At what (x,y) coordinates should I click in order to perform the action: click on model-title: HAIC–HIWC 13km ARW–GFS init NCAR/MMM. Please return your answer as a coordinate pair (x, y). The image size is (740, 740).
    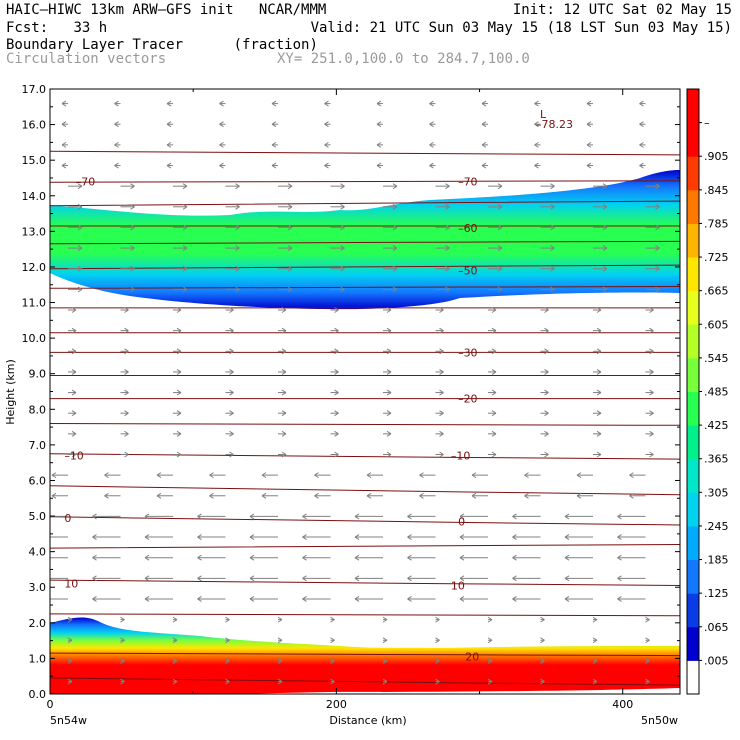
    Looking at the image, I should click on (166, 10).